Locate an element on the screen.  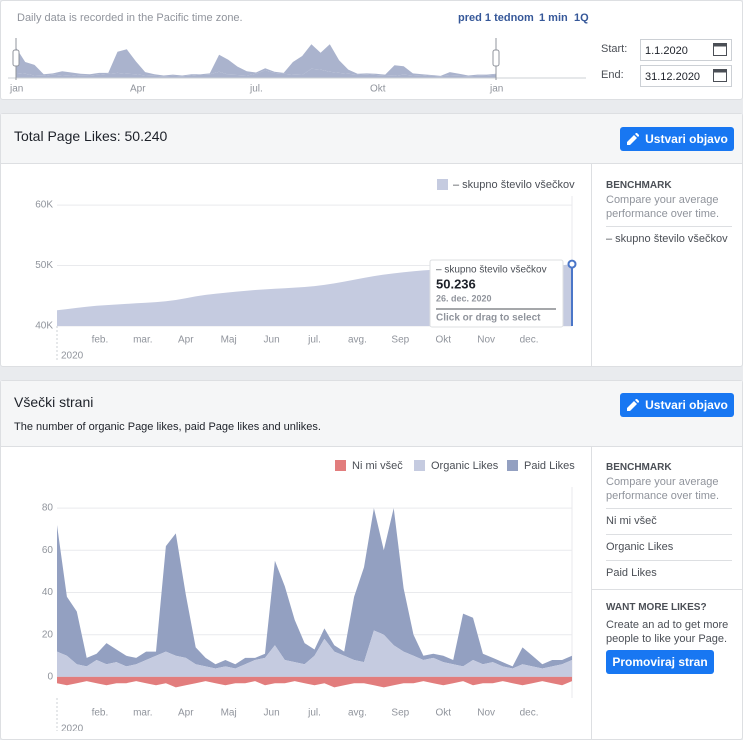
start-value: 1.1.2020 is located at coordinates (666, 51).